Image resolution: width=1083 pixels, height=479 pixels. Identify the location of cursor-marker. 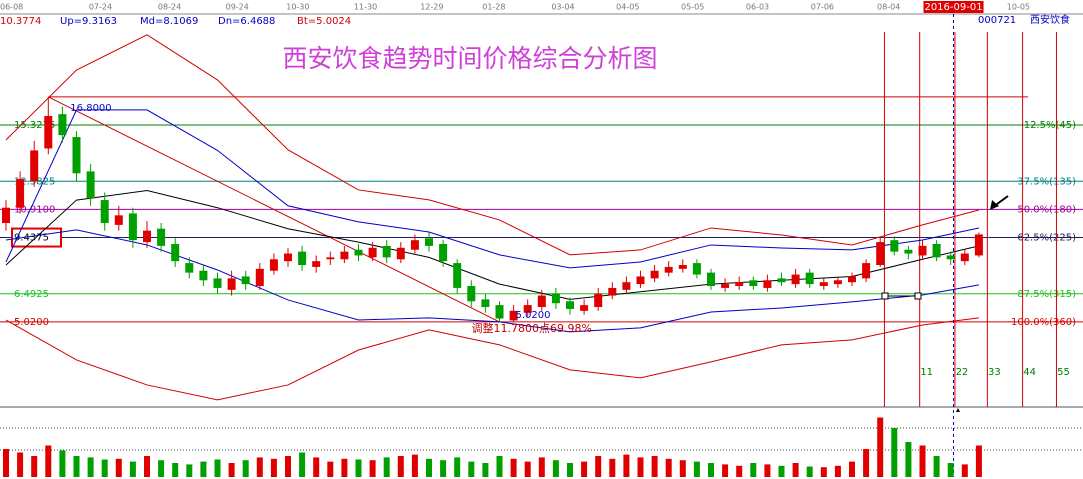
(958, 410).